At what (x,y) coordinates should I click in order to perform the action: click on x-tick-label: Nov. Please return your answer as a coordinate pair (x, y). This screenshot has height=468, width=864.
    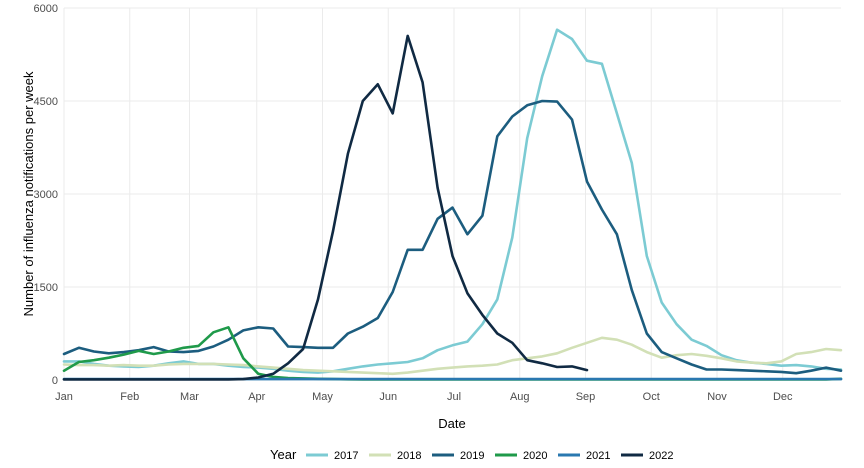
    Looking at the image, I should click on (717, 397).